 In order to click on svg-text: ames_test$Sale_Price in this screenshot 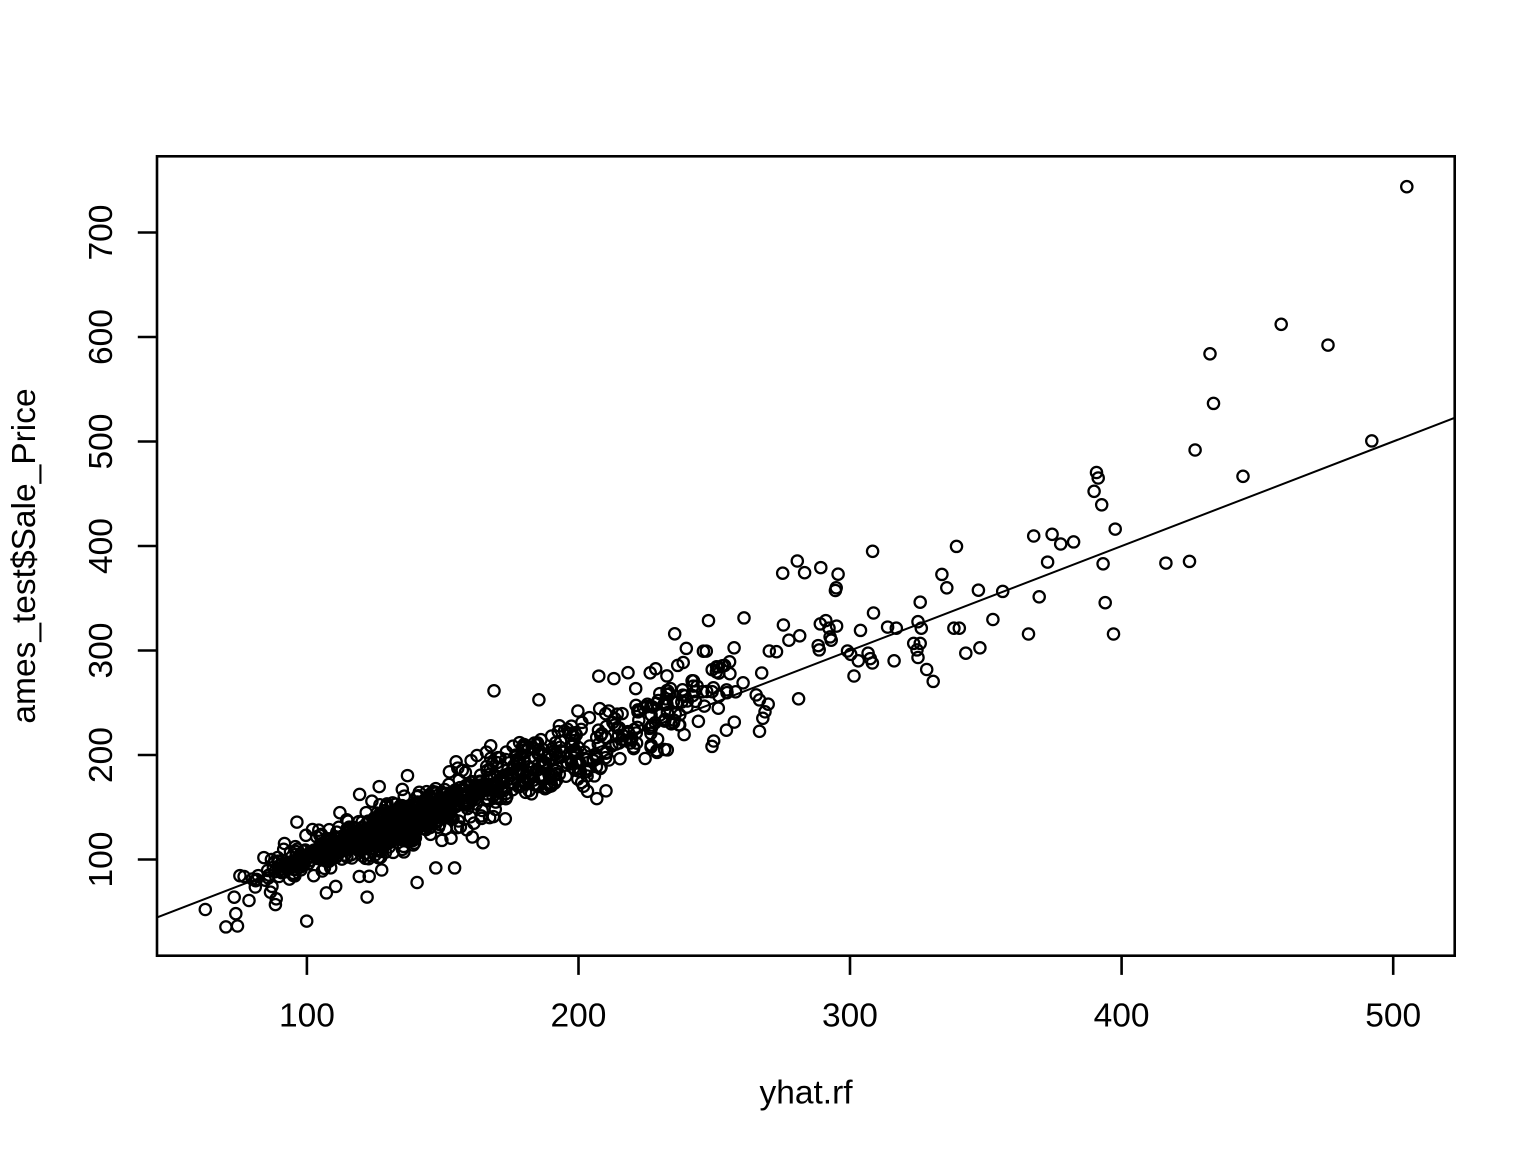, I will do `click(24, 555)`.